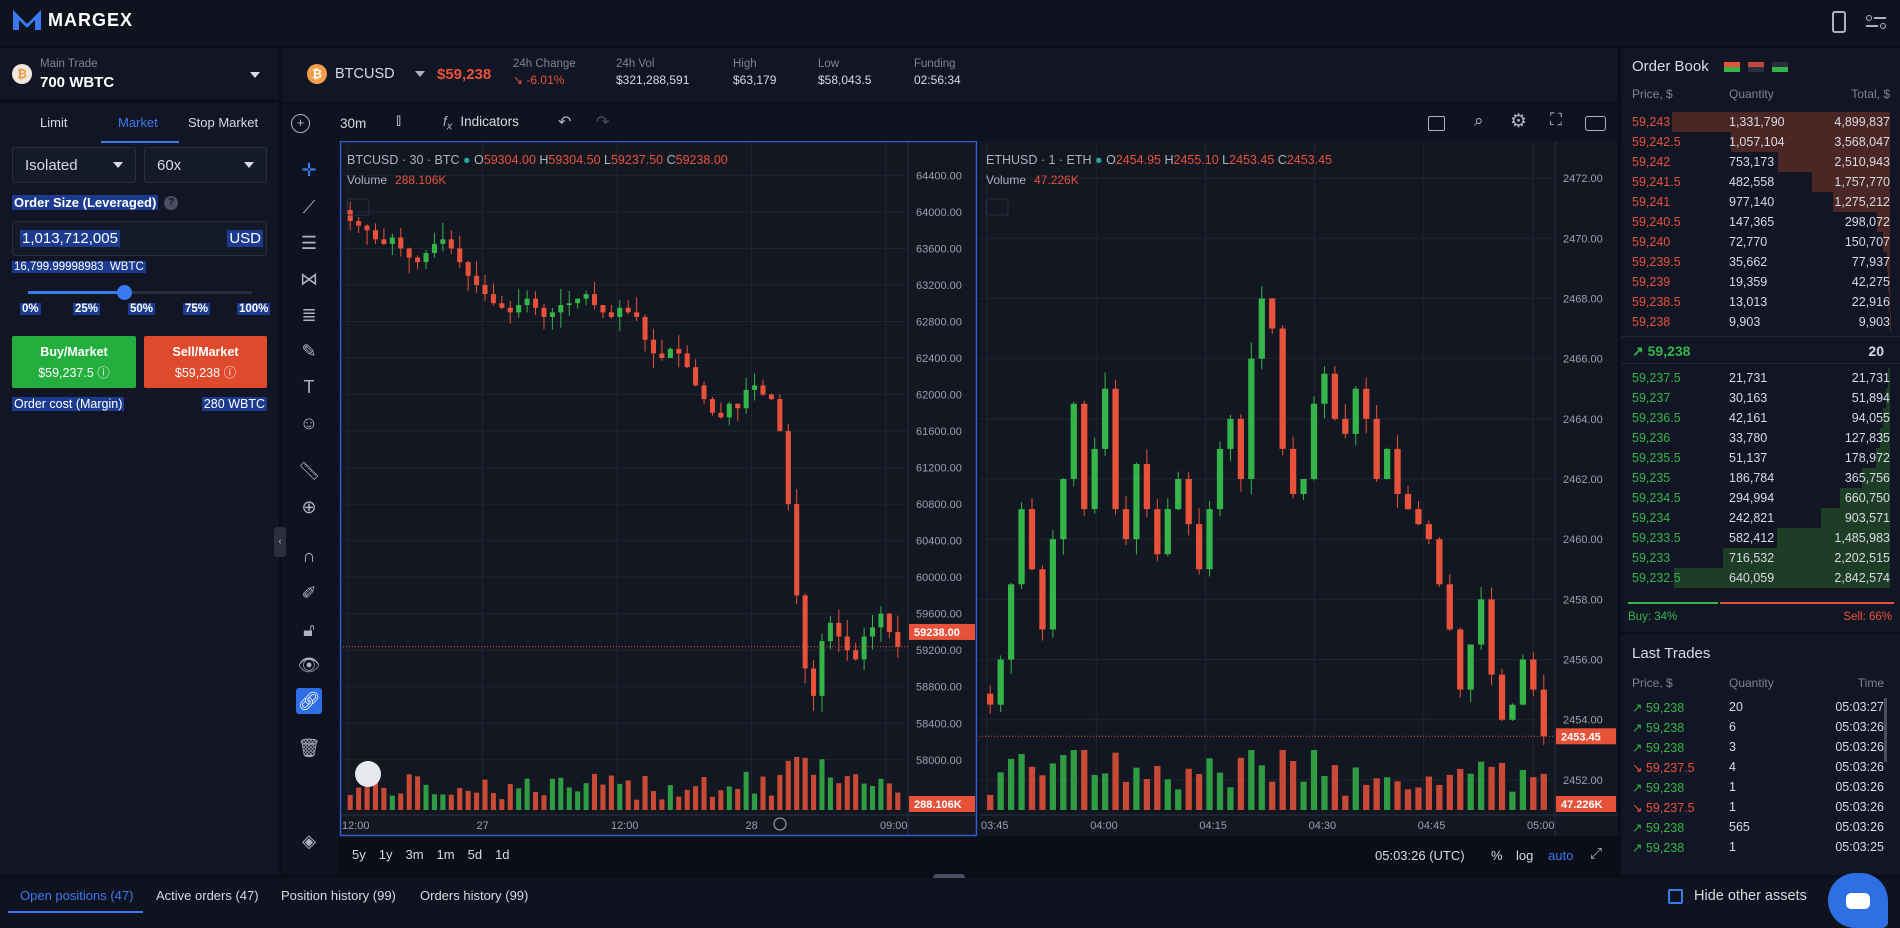 The height and width of the screenshot is (928, 1900). What do you see at coordinates (565, 122) in the screenshot?
I see `undo-icon: ↶` at bounding box center [565, 122].